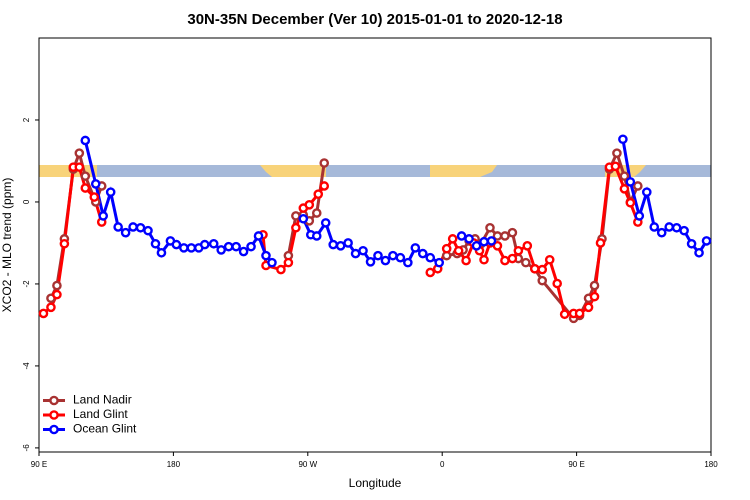 Image resolution: width=750 pixels, height=500 pixels. I want to click on legend-label: Land Nadir, so click(102, 400).